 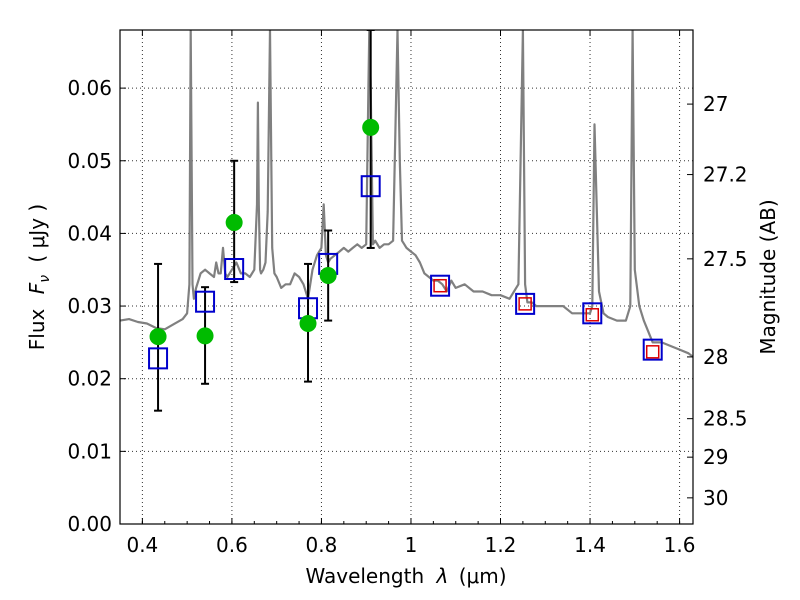 What do you see at coordinates (725, 419) in the screenshot?
I see `right-tick-label: 28.5` at bounding box center [725, 419].